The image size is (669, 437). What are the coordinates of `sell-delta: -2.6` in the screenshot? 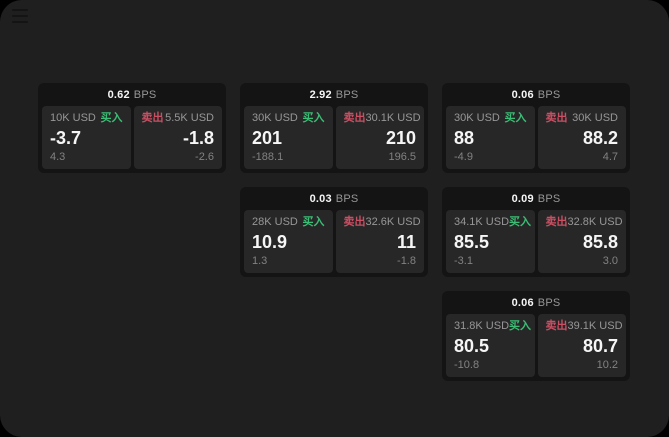 It's located at (204, 157).